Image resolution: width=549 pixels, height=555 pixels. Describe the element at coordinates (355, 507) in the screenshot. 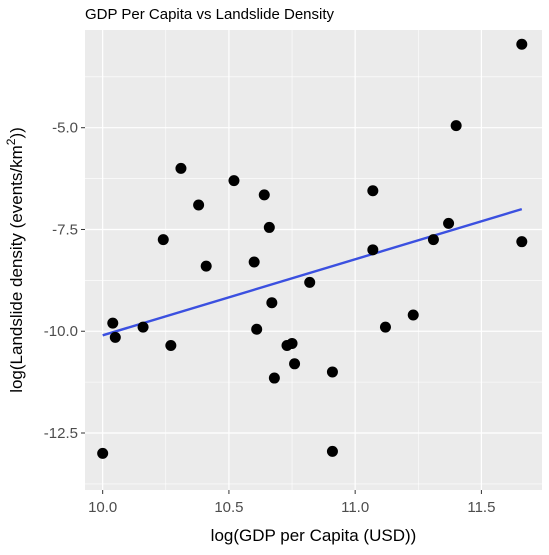

I see `x-tick-label: 11.0` at that location.